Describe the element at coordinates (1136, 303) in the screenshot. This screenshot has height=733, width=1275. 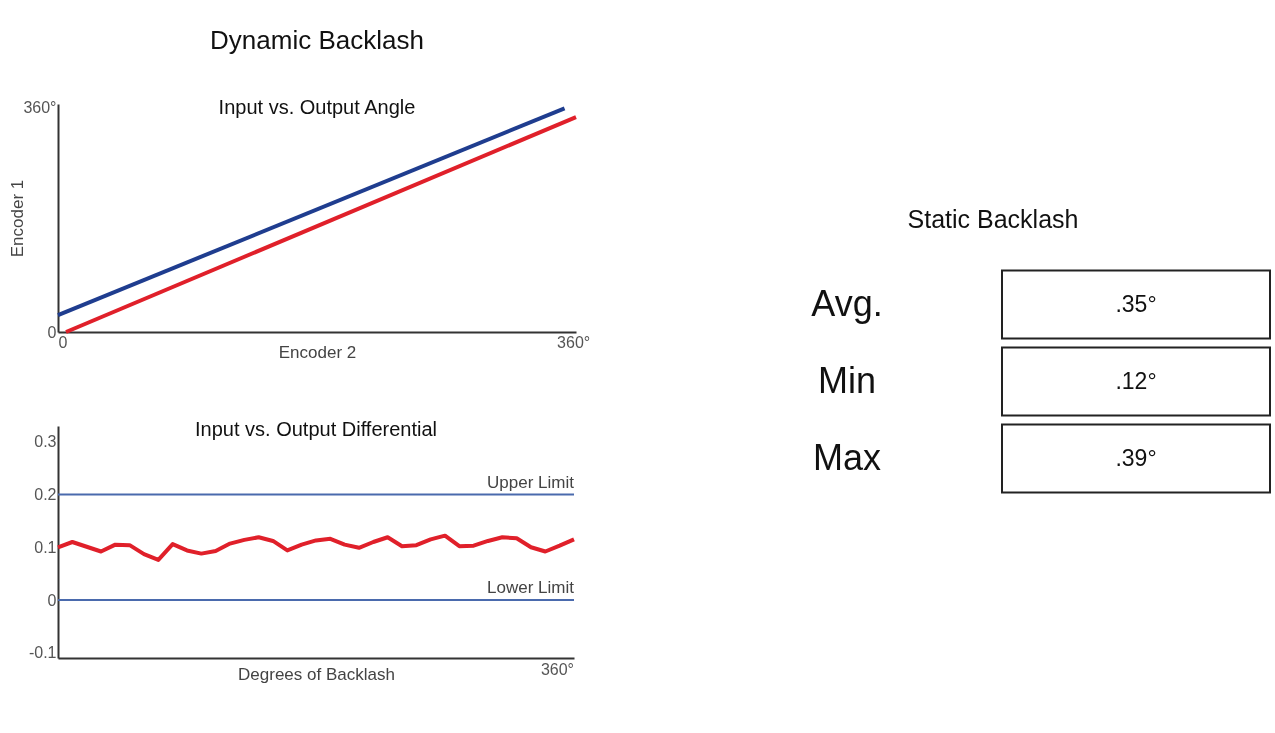
I see `text: .35°` at that location.